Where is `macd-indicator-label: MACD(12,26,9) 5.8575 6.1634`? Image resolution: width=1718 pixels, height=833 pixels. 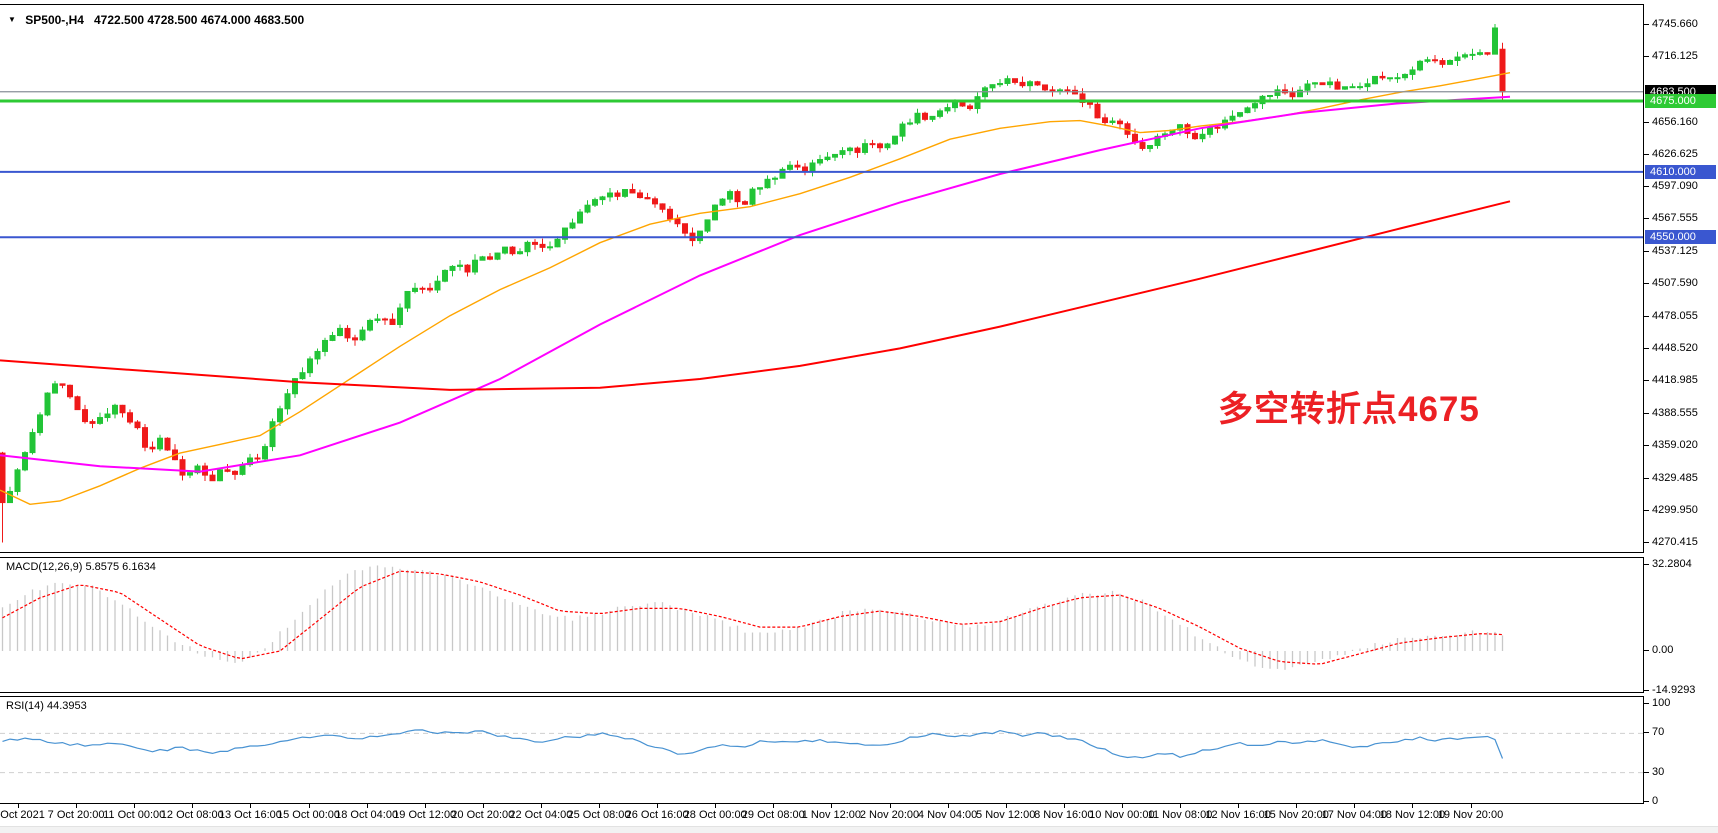 macd-indicator-label: MACD(12,26,9) 5.8575 6.1634 is located at coordinates (81, 567).